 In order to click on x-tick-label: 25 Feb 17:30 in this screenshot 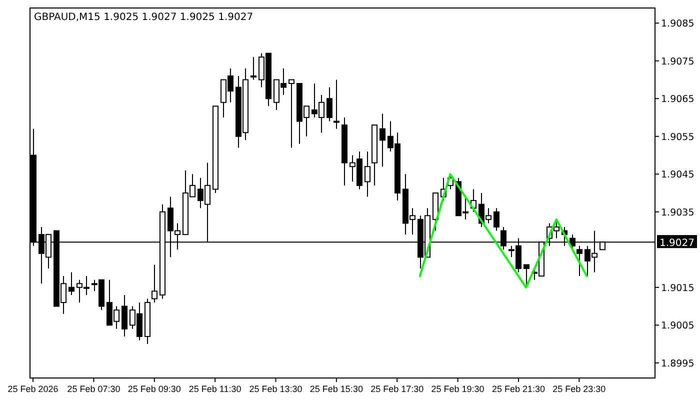, I will do `click(397, 389)`.